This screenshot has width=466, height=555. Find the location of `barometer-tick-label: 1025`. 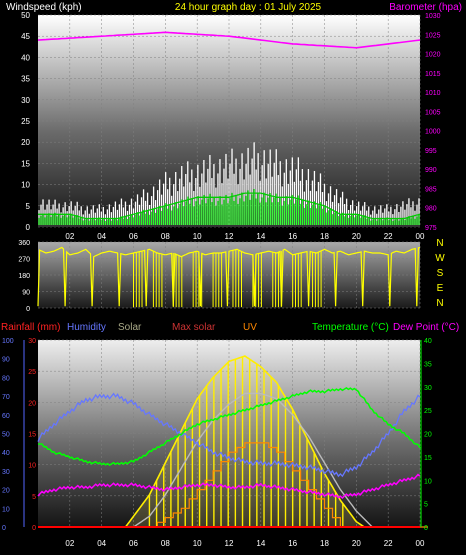

barometer-tick-label: 1025 is located at coordinates (433, 35).